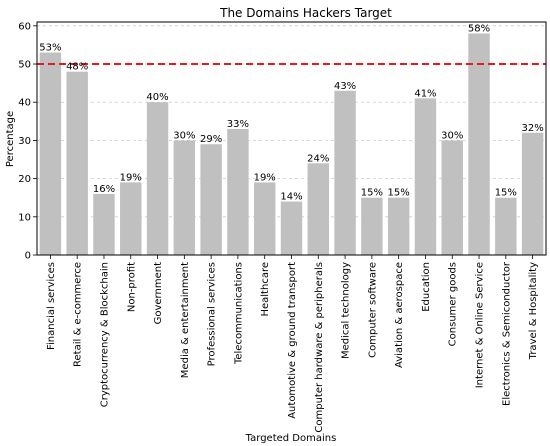 The image size is (550, 446). What do you see at coordinates (319, 347) in the screenshot?
I see `x-tick-label: Computer hardware & peripherals` at bounding box center [319, 347].